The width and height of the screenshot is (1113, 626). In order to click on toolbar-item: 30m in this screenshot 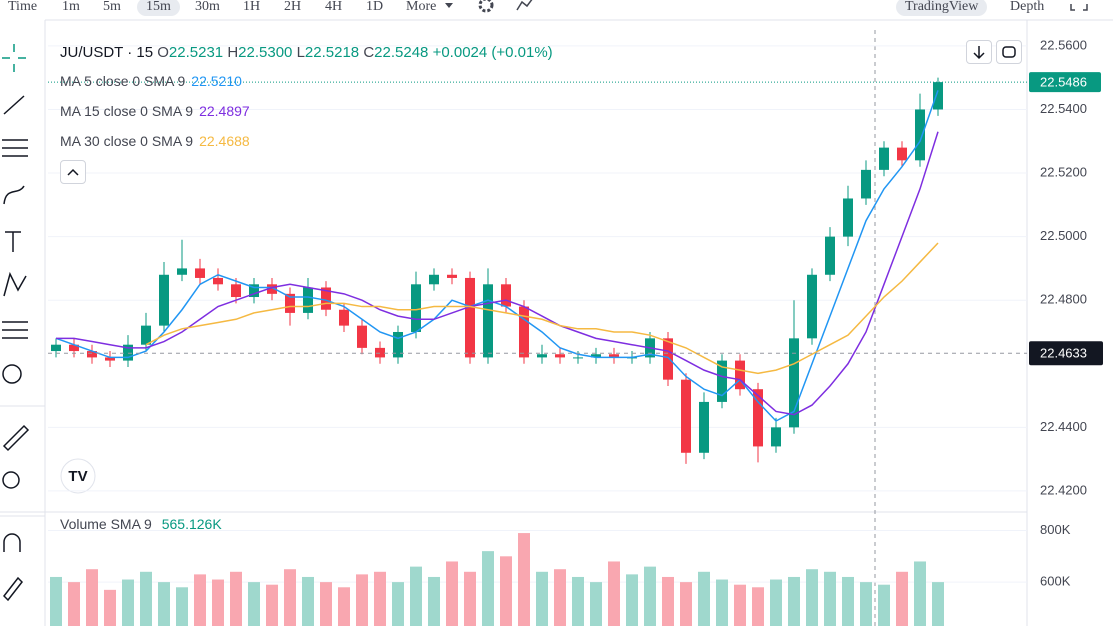, I will do `click(207, 7)`.